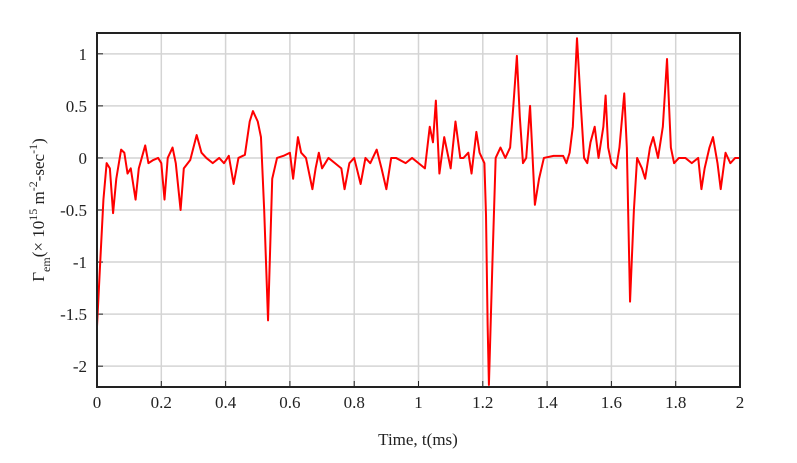  What do you see at coordinates (33, 149) in the screenshot?
I see `y-axis-label-part: -1` at bounding box center [33, 149].